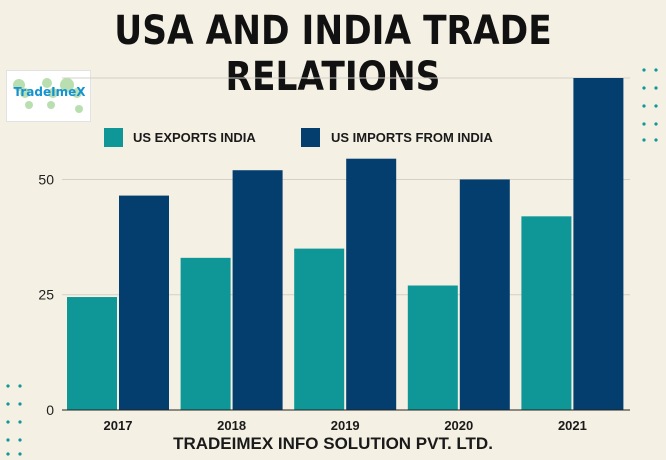 Image resolution: width=666 pixels, height=460 pixels. Describe the element at coordinates (458, 425) in the screenshot. I see `x-tick-label: 2020` at that location.